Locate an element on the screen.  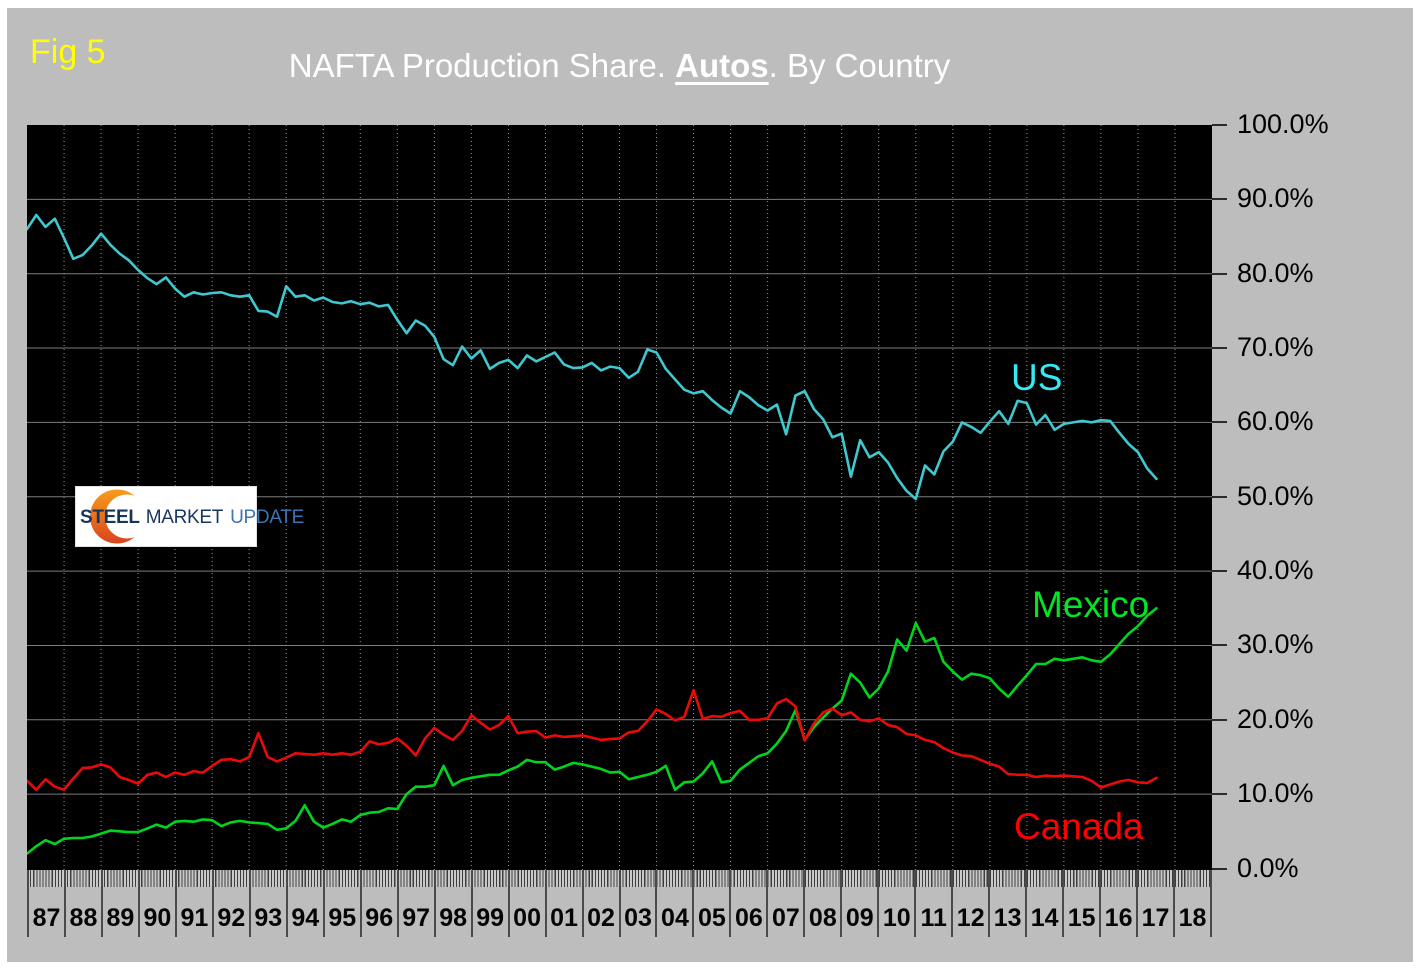
x-axis-year-cell: 04 is located at coordinates (673, 903).